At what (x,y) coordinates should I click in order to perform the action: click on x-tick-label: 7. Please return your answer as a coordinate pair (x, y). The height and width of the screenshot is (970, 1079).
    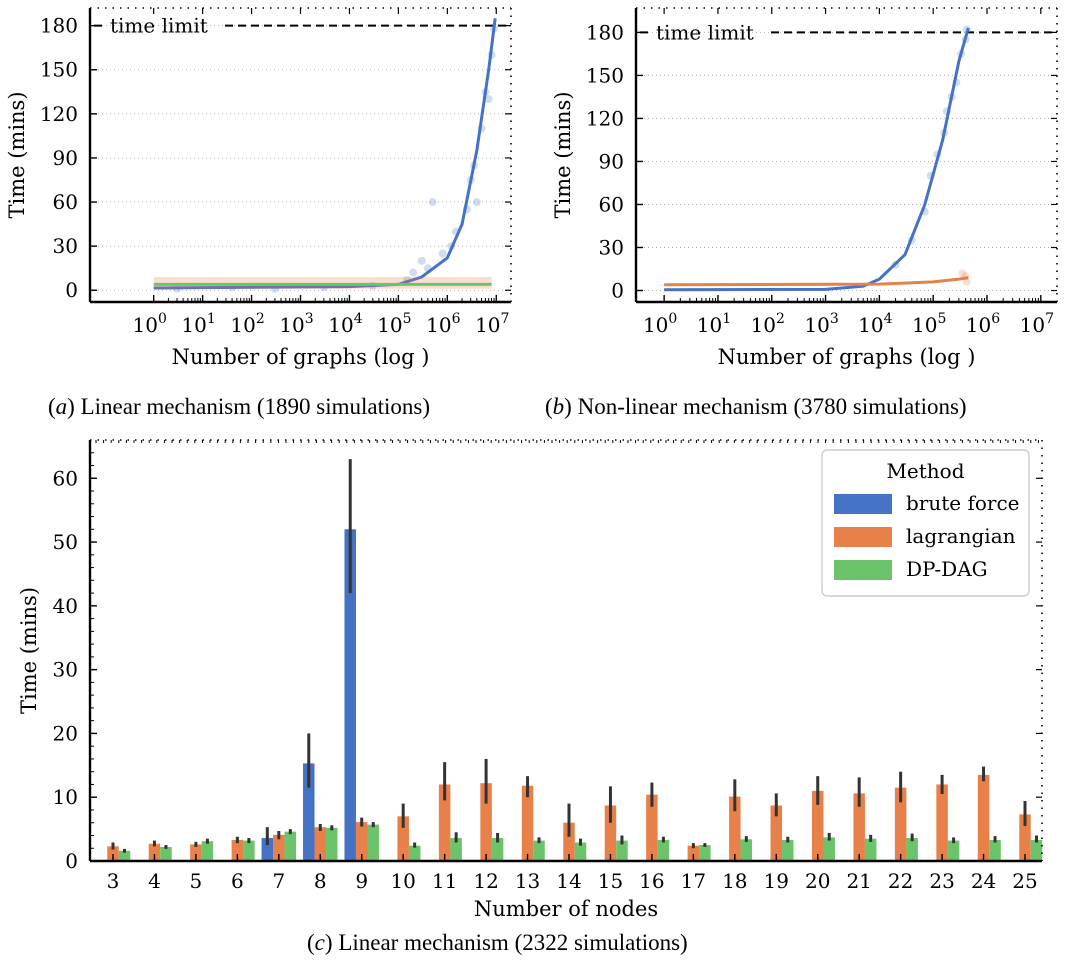
    Looking at the image, I should click on (278, 881).